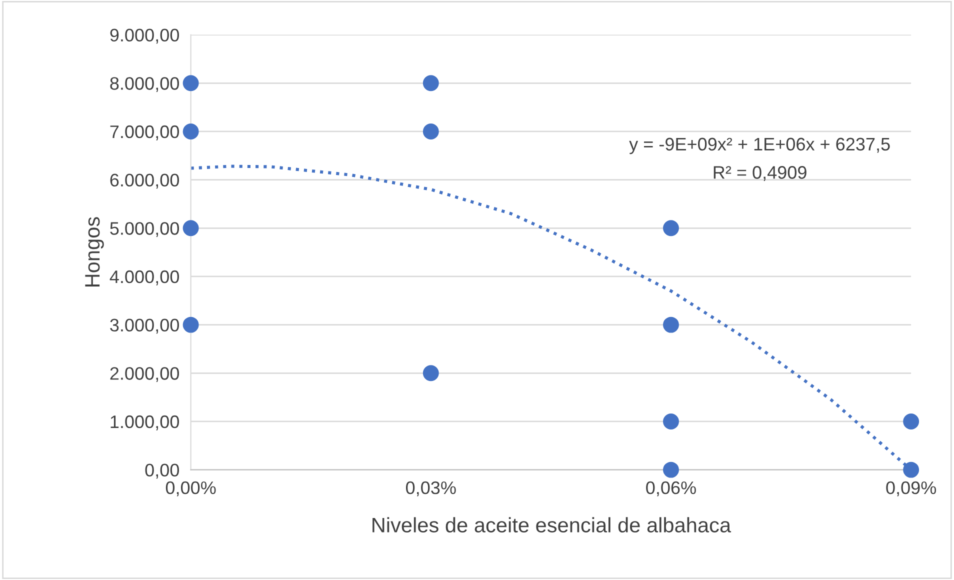 The height and width of the screenshot is (580, 954). I want to click on y-tick-label: 5.000,00, so click(144, 229).